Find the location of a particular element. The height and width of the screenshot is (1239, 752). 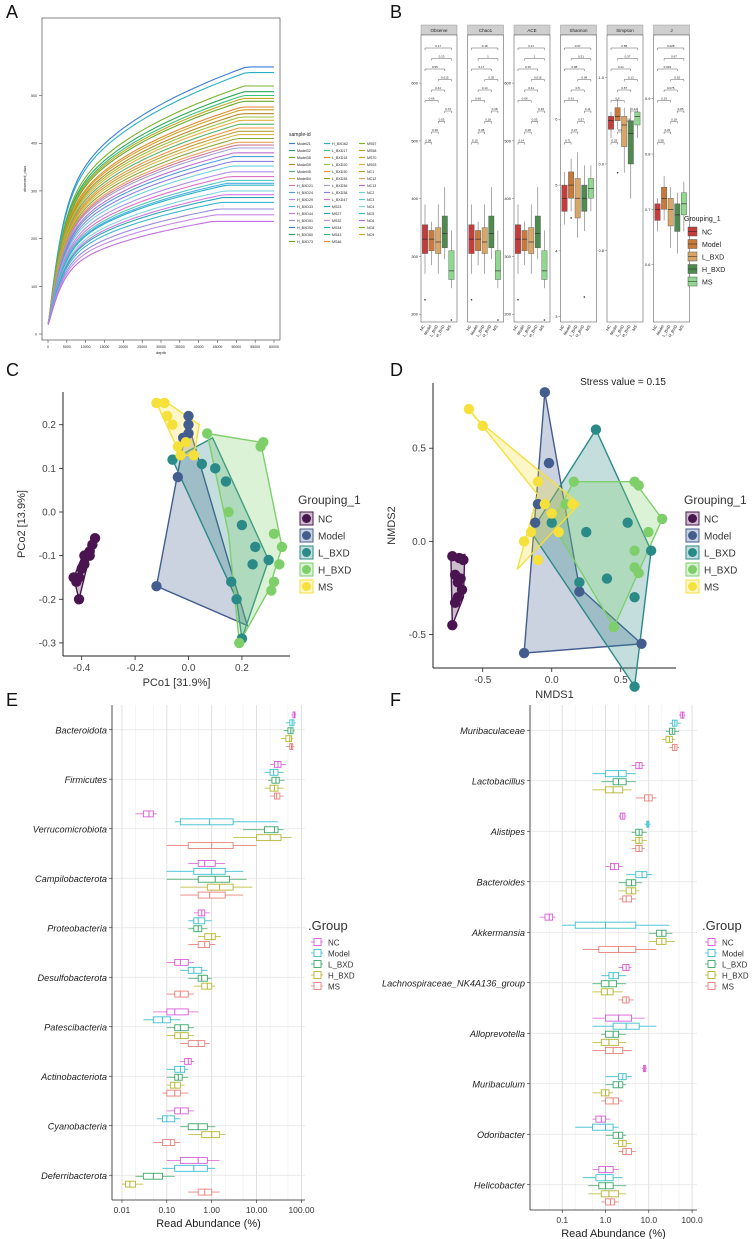

rarefaction-xtick-label: 60000 is located at coordinates (274, 347).